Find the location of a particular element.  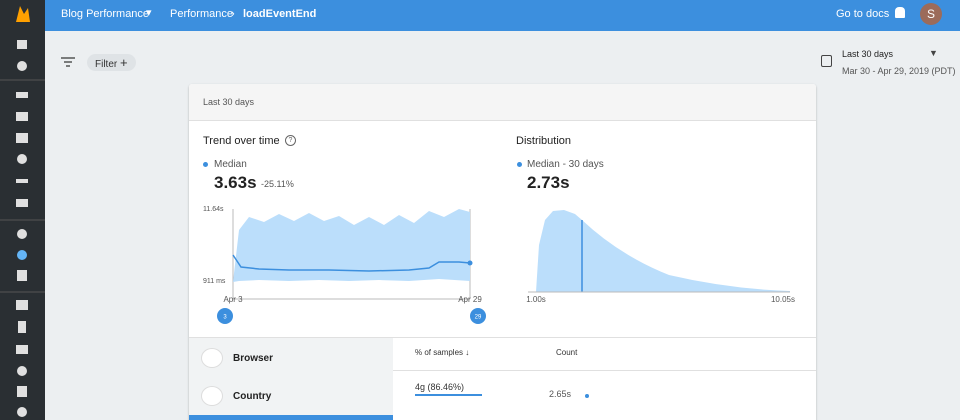

trend-band is located at coordinates (351, 245).